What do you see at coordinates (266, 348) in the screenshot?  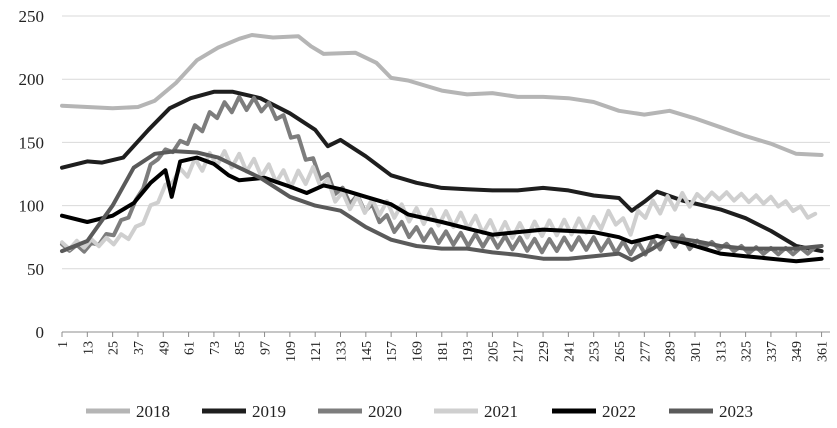 I see `x-tick-label: 97` at bounding box center [266, 348].